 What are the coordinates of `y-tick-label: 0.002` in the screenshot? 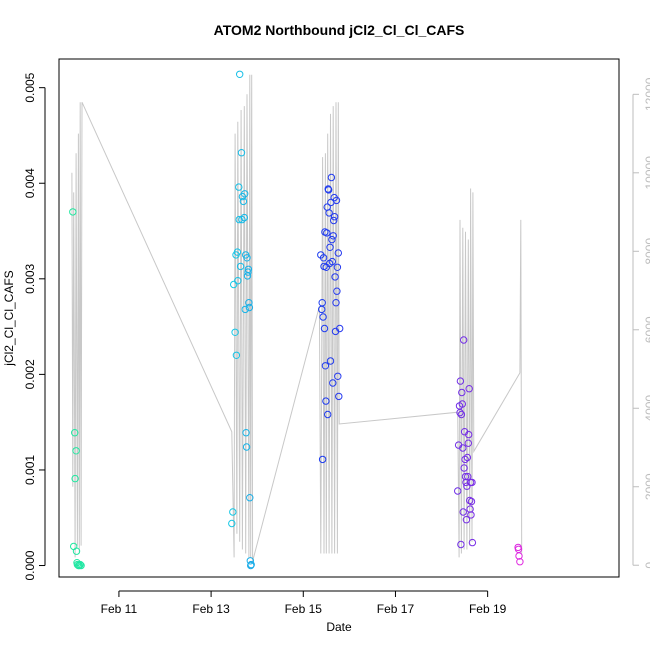 It's located at (30, 374).